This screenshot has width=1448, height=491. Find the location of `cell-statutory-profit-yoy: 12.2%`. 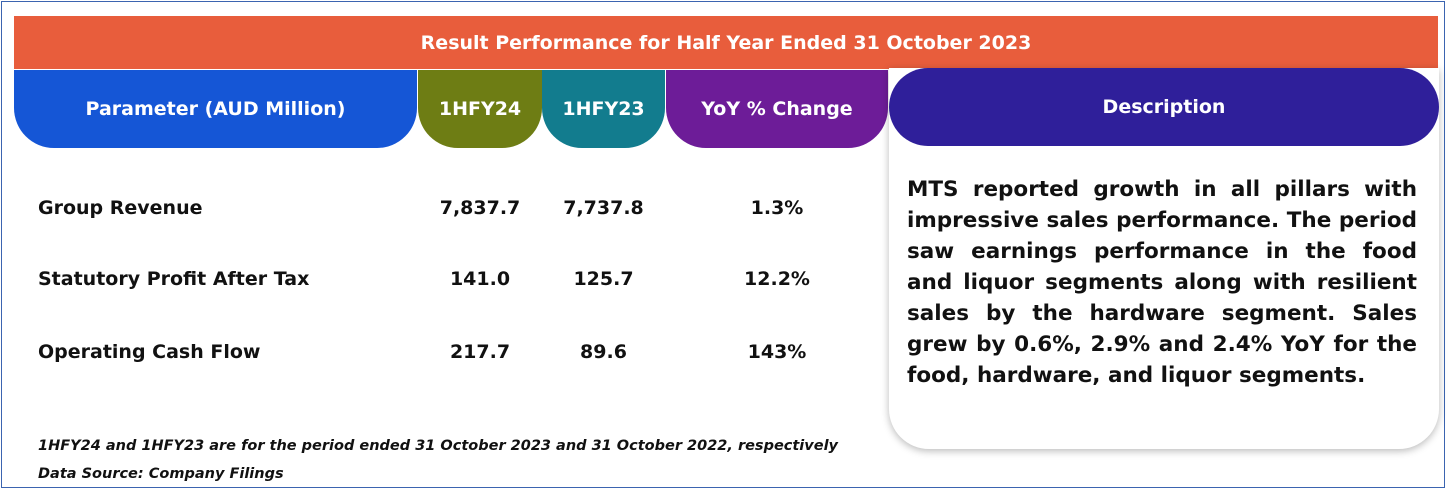

cell-statutory-profit-yoy: 12.2% is located at coordinates (777, 279).